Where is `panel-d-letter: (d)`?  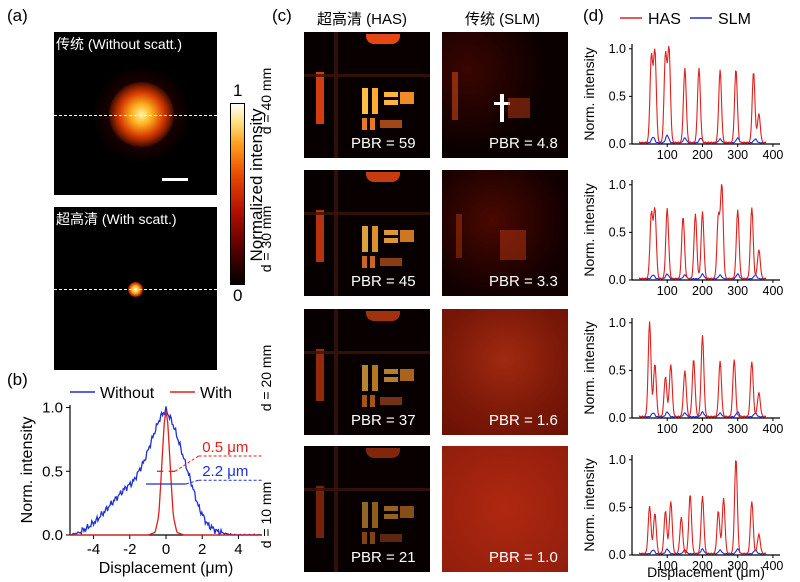 panel-d-letter: (d) is located at coordinates (593, 15).